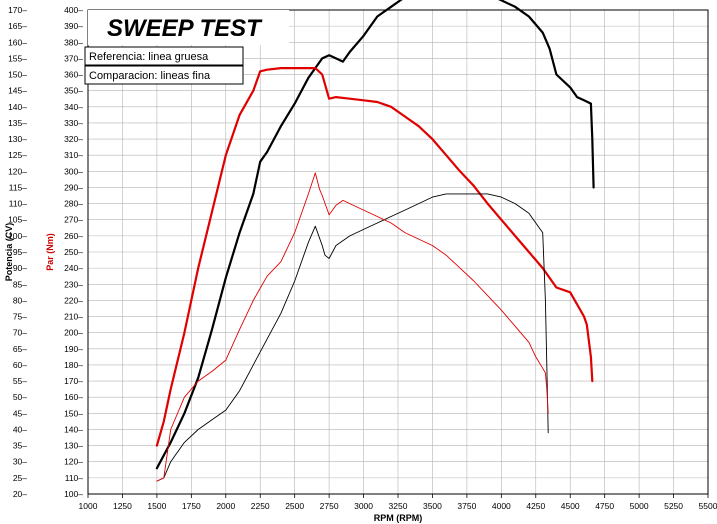 The height and width of the screenshot is (524, 717). What do you see at coordinates (20, 365) in the screenshot?
I see `power-tick-label: 60–` at bounding box center [20, 365].